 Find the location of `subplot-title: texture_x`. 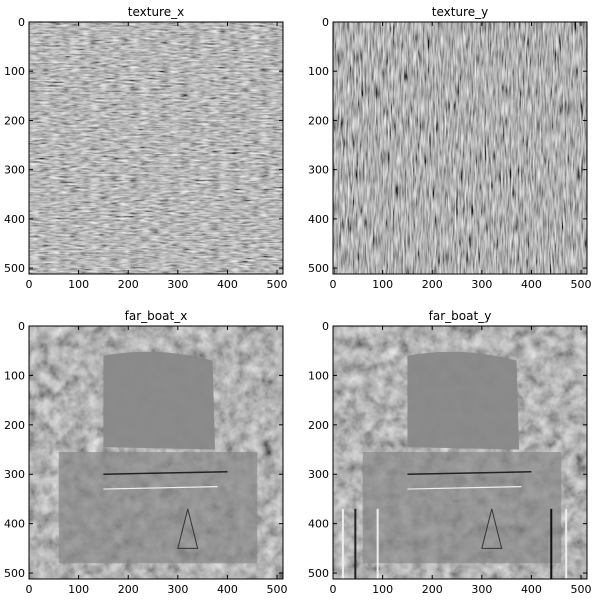

subplot-title: texture_x is located at coordinates (156, 12).